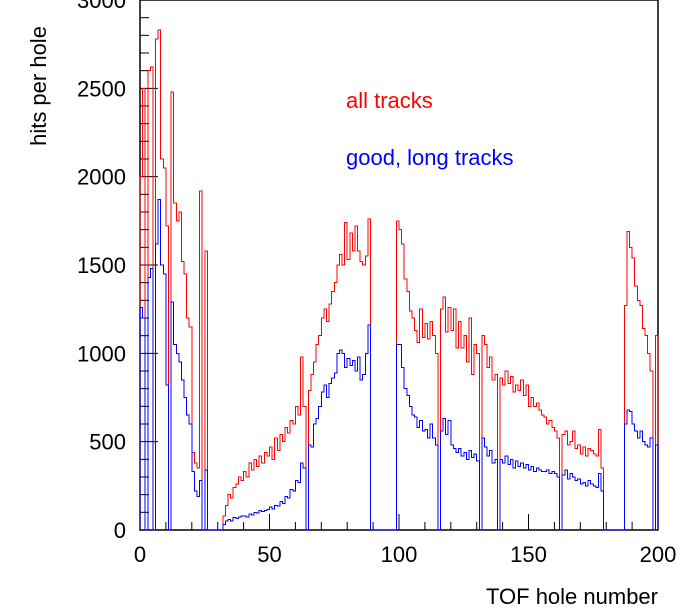  Describe the element at coordinates (38, 86) in the screenshot. I see `y-axis-title: hits per hole` at that location.